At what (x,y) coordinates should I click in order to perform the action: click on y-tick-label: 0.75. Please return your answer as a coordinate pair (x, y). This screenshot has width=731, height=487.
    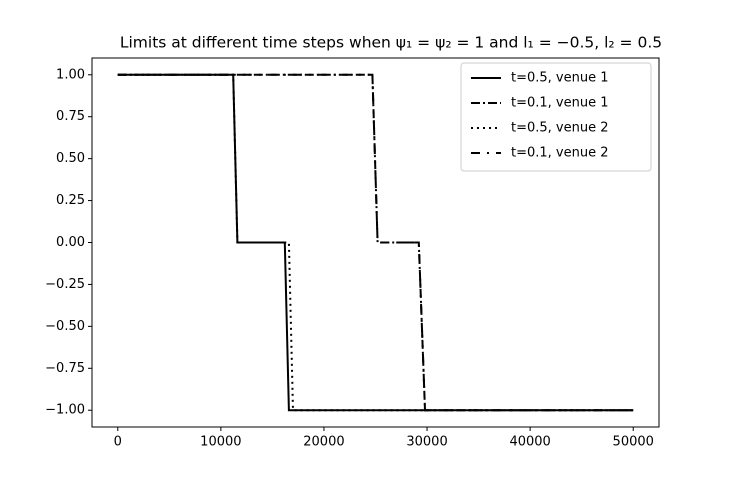
    Looking at the image, I should click on (70, 116).